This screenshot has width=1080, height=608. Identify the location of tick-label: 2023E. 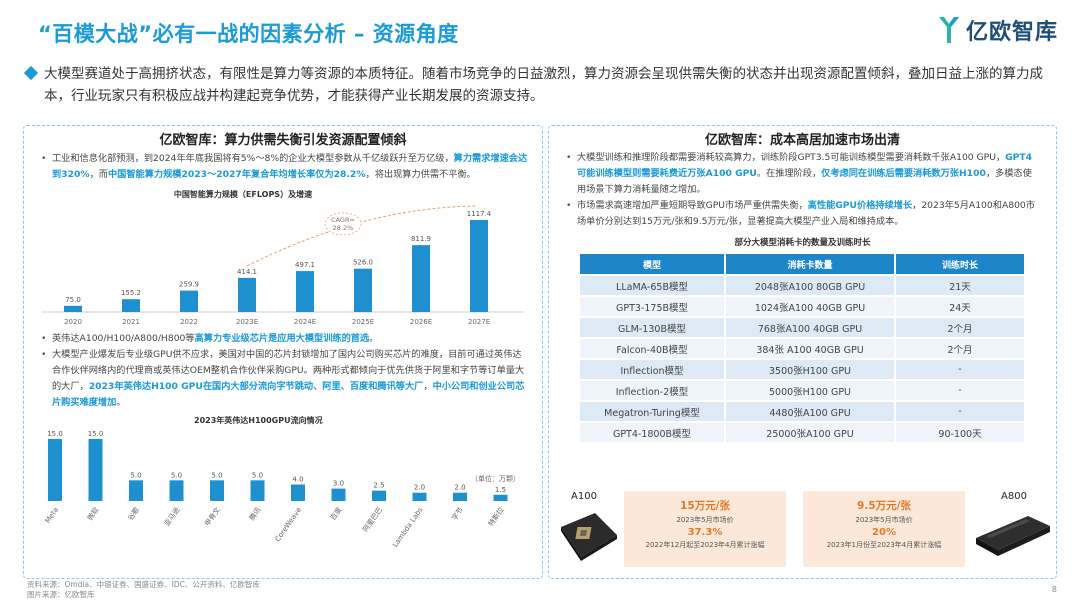
(247, 322).